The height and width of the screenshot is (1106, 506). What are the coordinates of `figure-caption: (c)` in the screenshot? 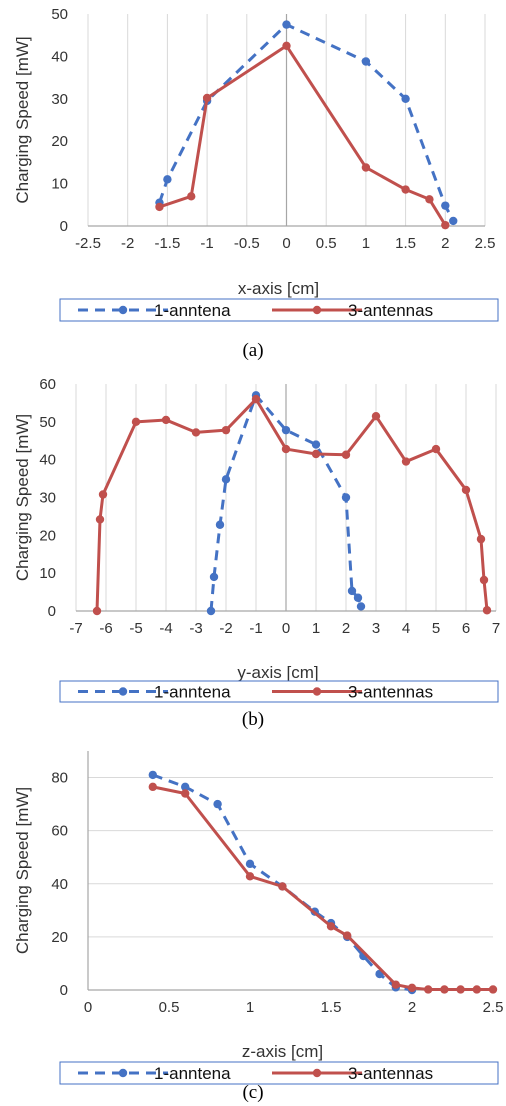 It's located at (252, 1092).